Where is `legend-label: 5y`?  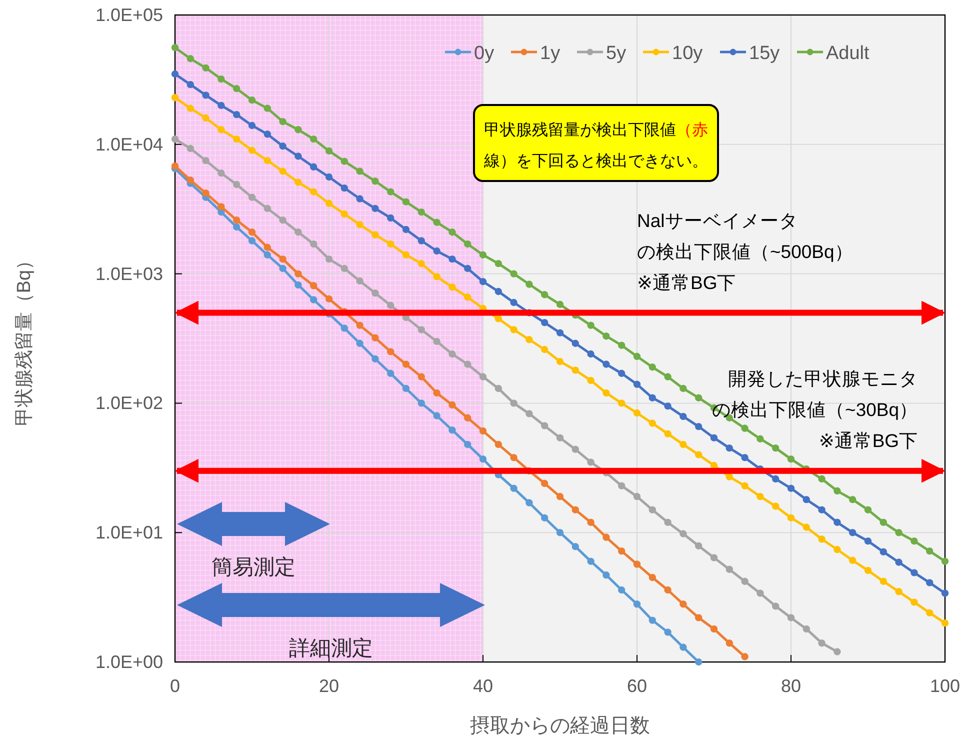 legend-label: 5y is located at coordinates (616, 53).